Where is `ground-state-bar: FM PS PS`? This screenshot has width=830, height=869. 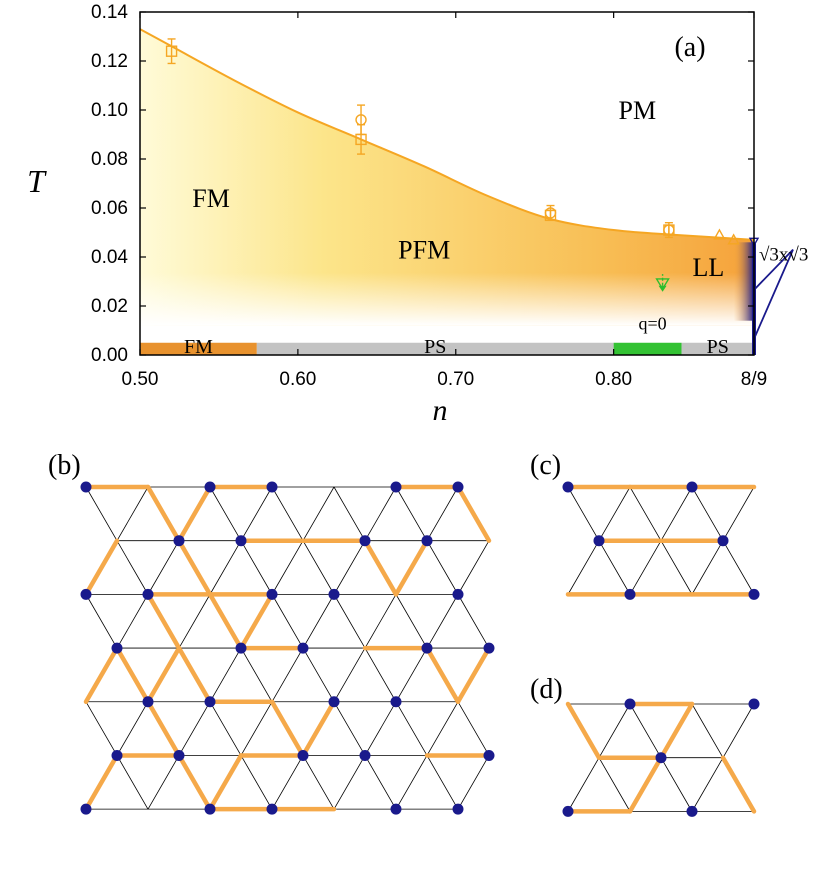 ground-state-bar: FM PS PS is located at coordinates (447, 347).